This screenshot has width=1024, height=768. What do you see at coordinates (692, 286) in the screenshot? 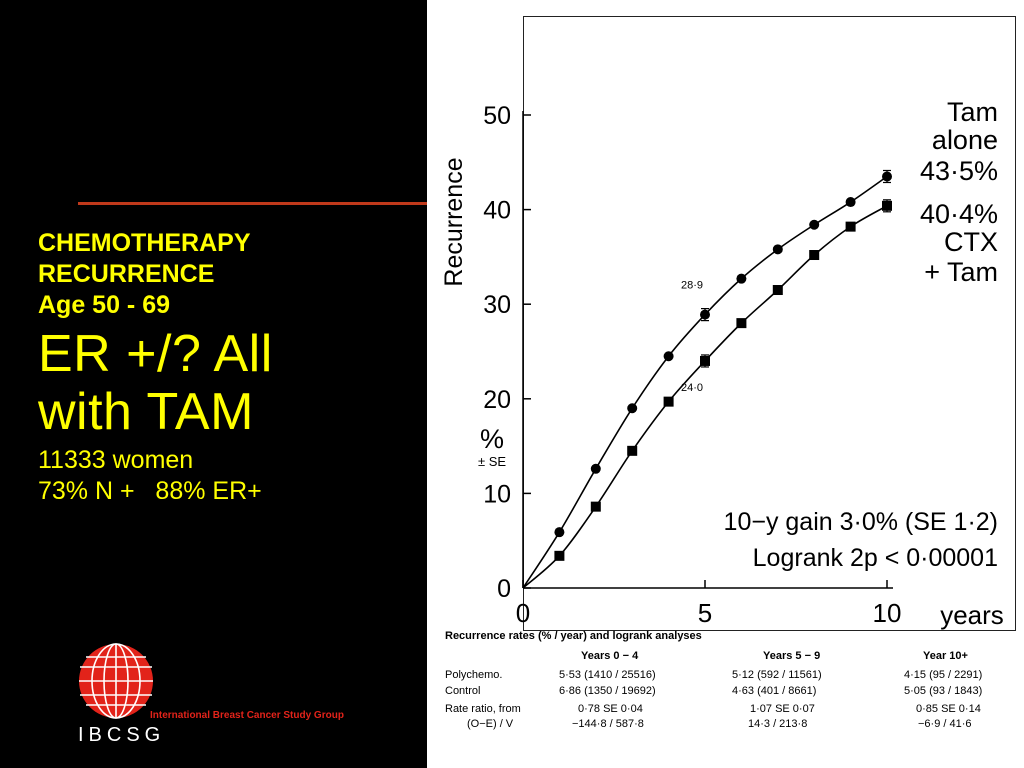
I see `point-label: 28·9` at bounding box center [692, 286].